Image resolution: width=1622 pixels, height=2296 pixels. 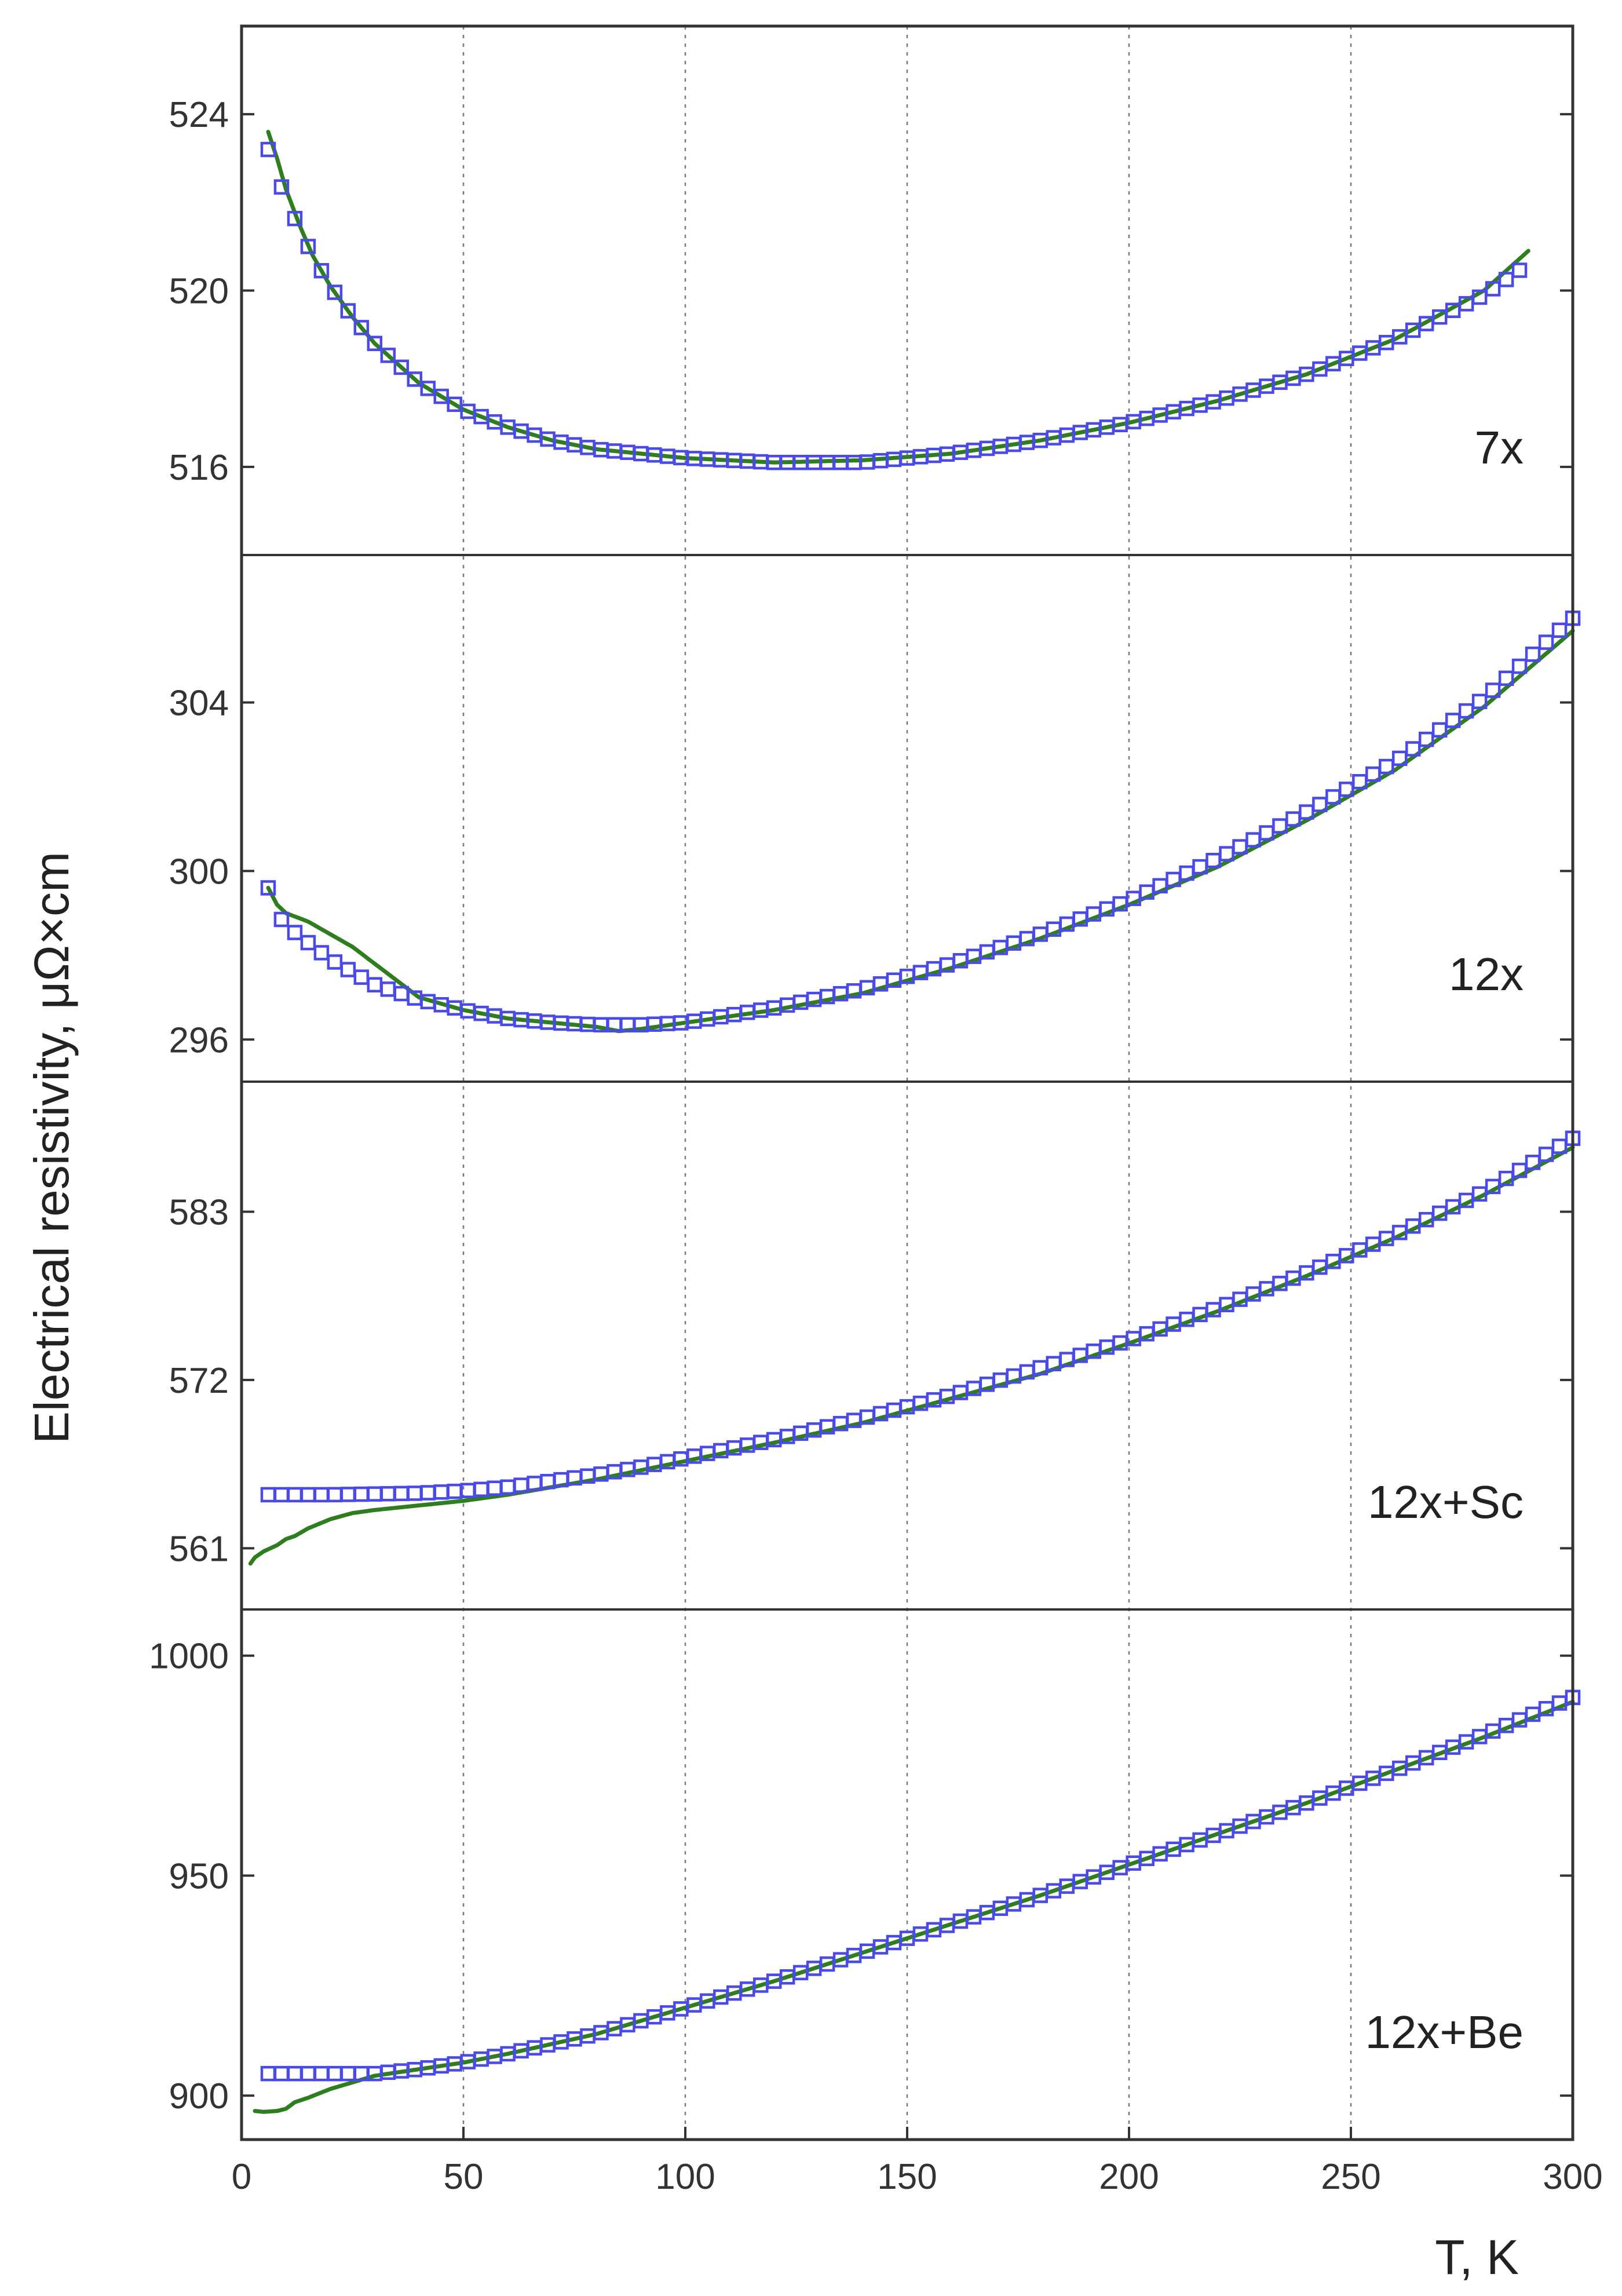 What do you see at coordinates (199, 1549) in the screenshot?
I see `y-tick-label: 561` at bounding box center [199, 1549].